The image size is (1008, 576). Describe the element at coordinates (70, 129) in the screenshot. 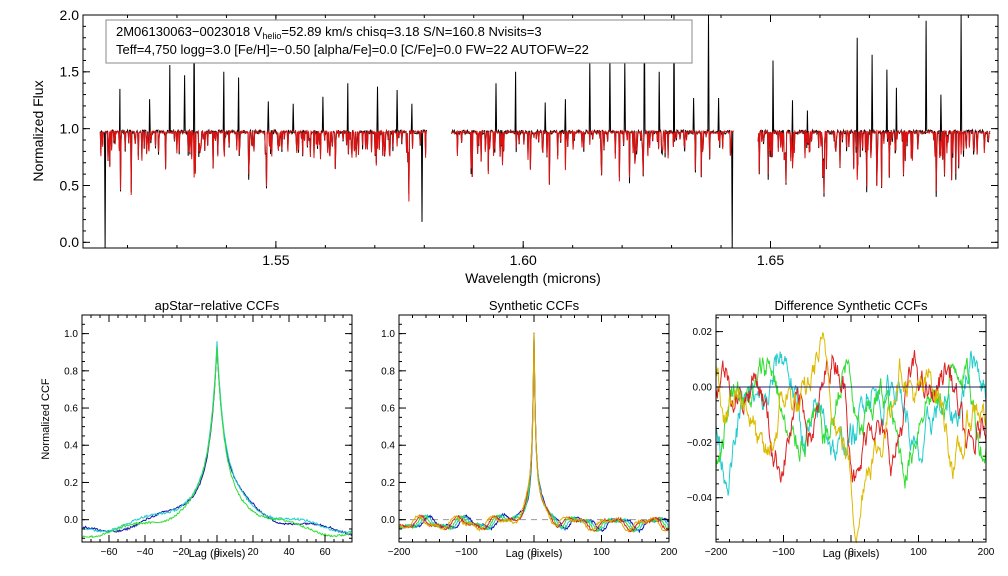

I see `spectrum-y-tick-label: 1.0` at that location.